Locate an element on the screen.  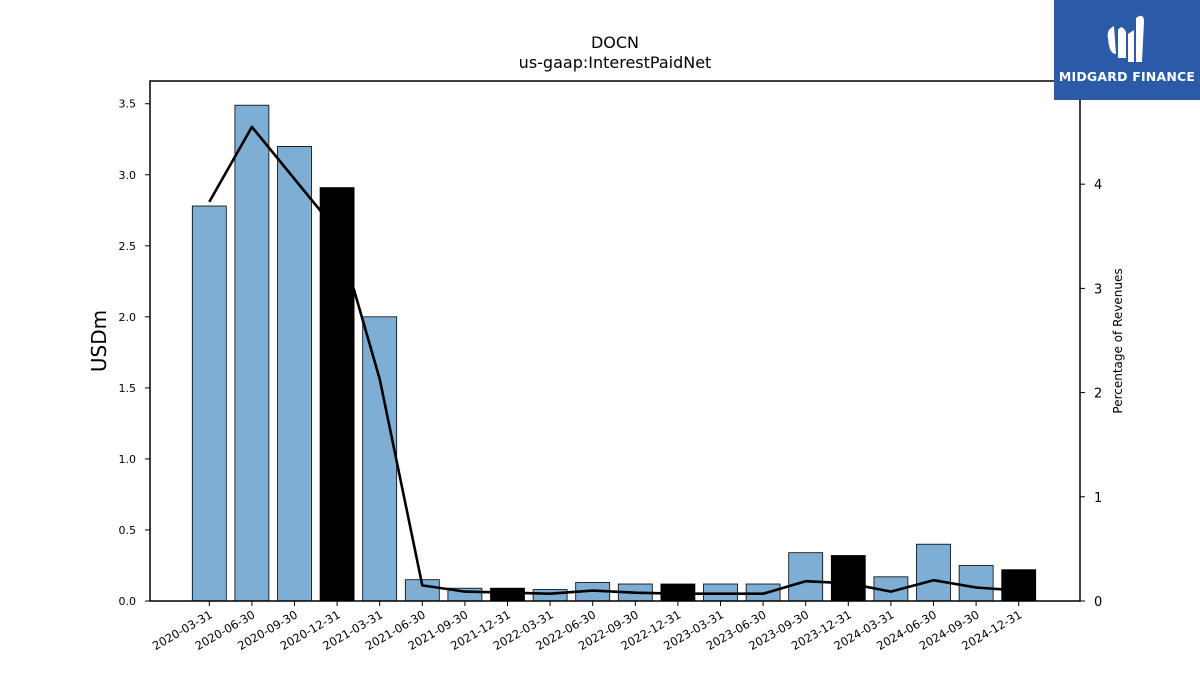
y-tick-label: 1.0 is located at coordinates (128, 459).